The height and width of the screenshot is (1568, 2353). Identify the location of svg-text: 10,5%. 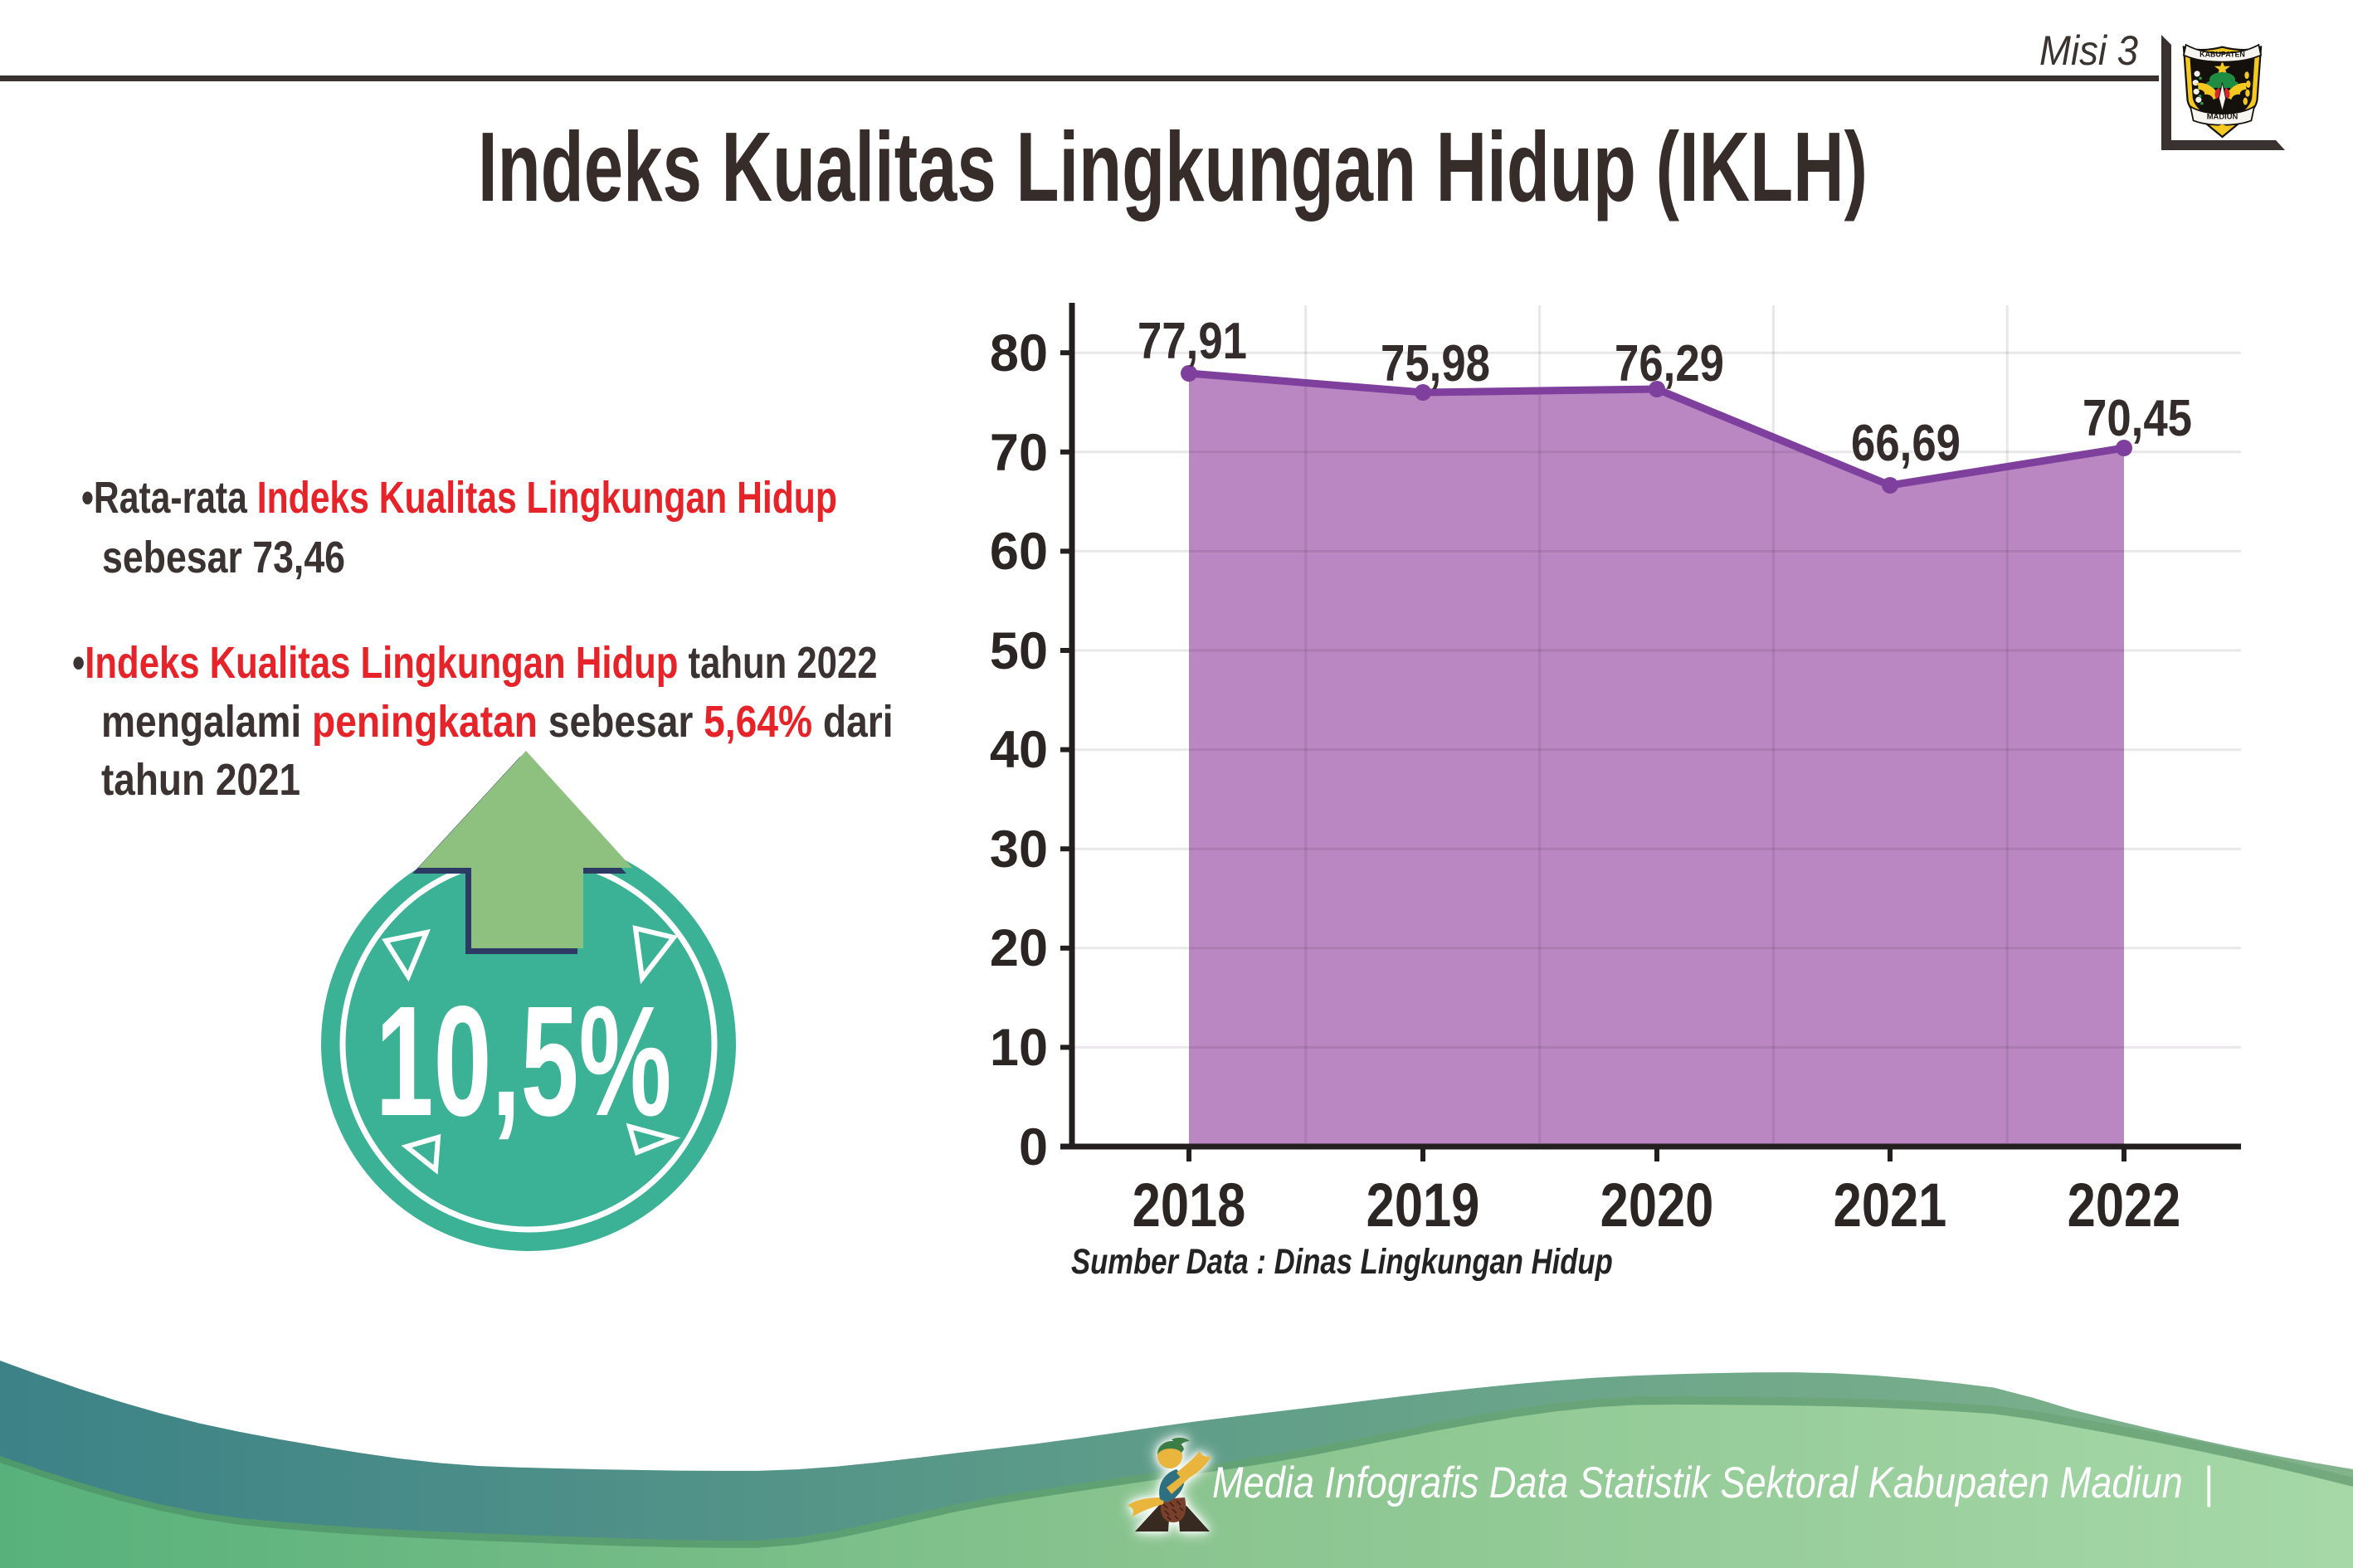
(524, 1062).